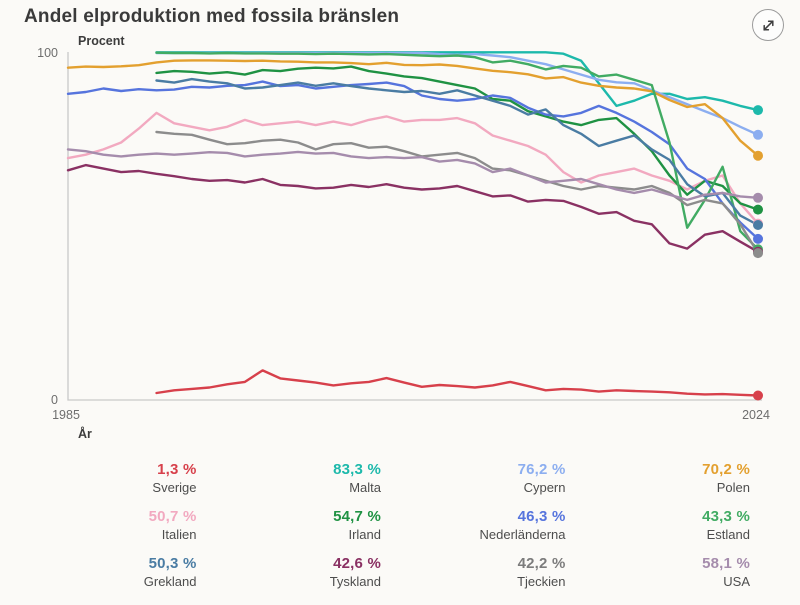 This screenshot has height=605, width=800. Describe the element at coordinates (174, 487) in the screenshot. I see `legend-country: Sverige` at that location.